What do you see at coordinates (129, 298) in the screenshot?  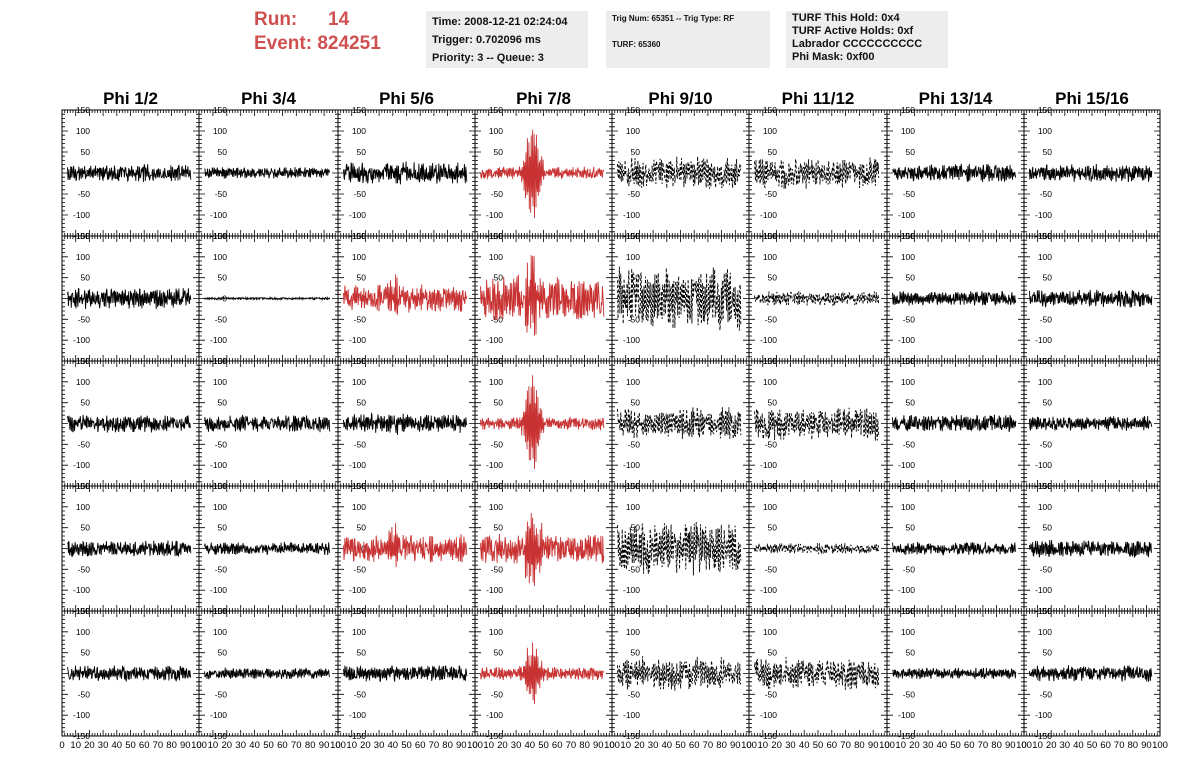 I see `waveform-trace-r2-c1` at bounding box center [129, 298].